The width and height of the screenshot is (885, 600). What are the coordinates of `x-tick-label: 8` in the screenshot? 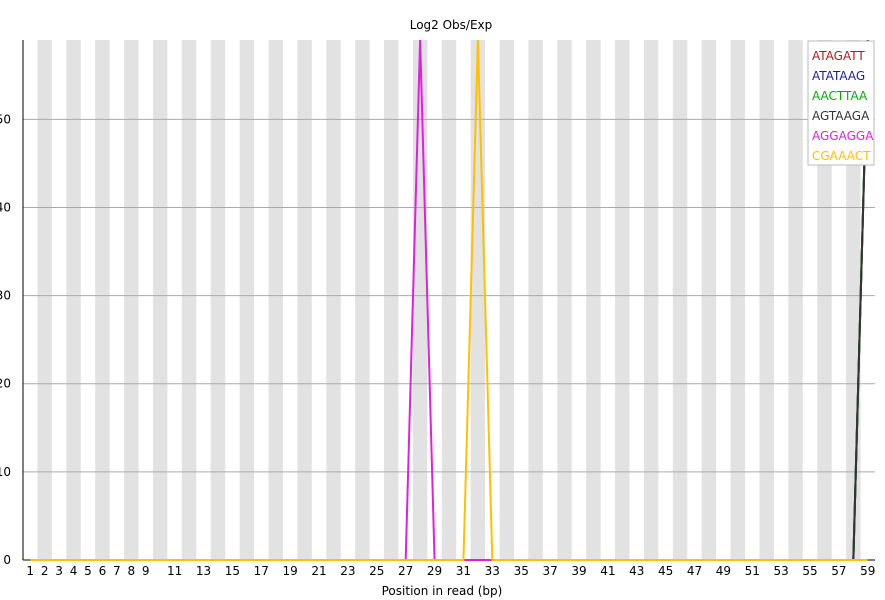 It's located at (131, 571).